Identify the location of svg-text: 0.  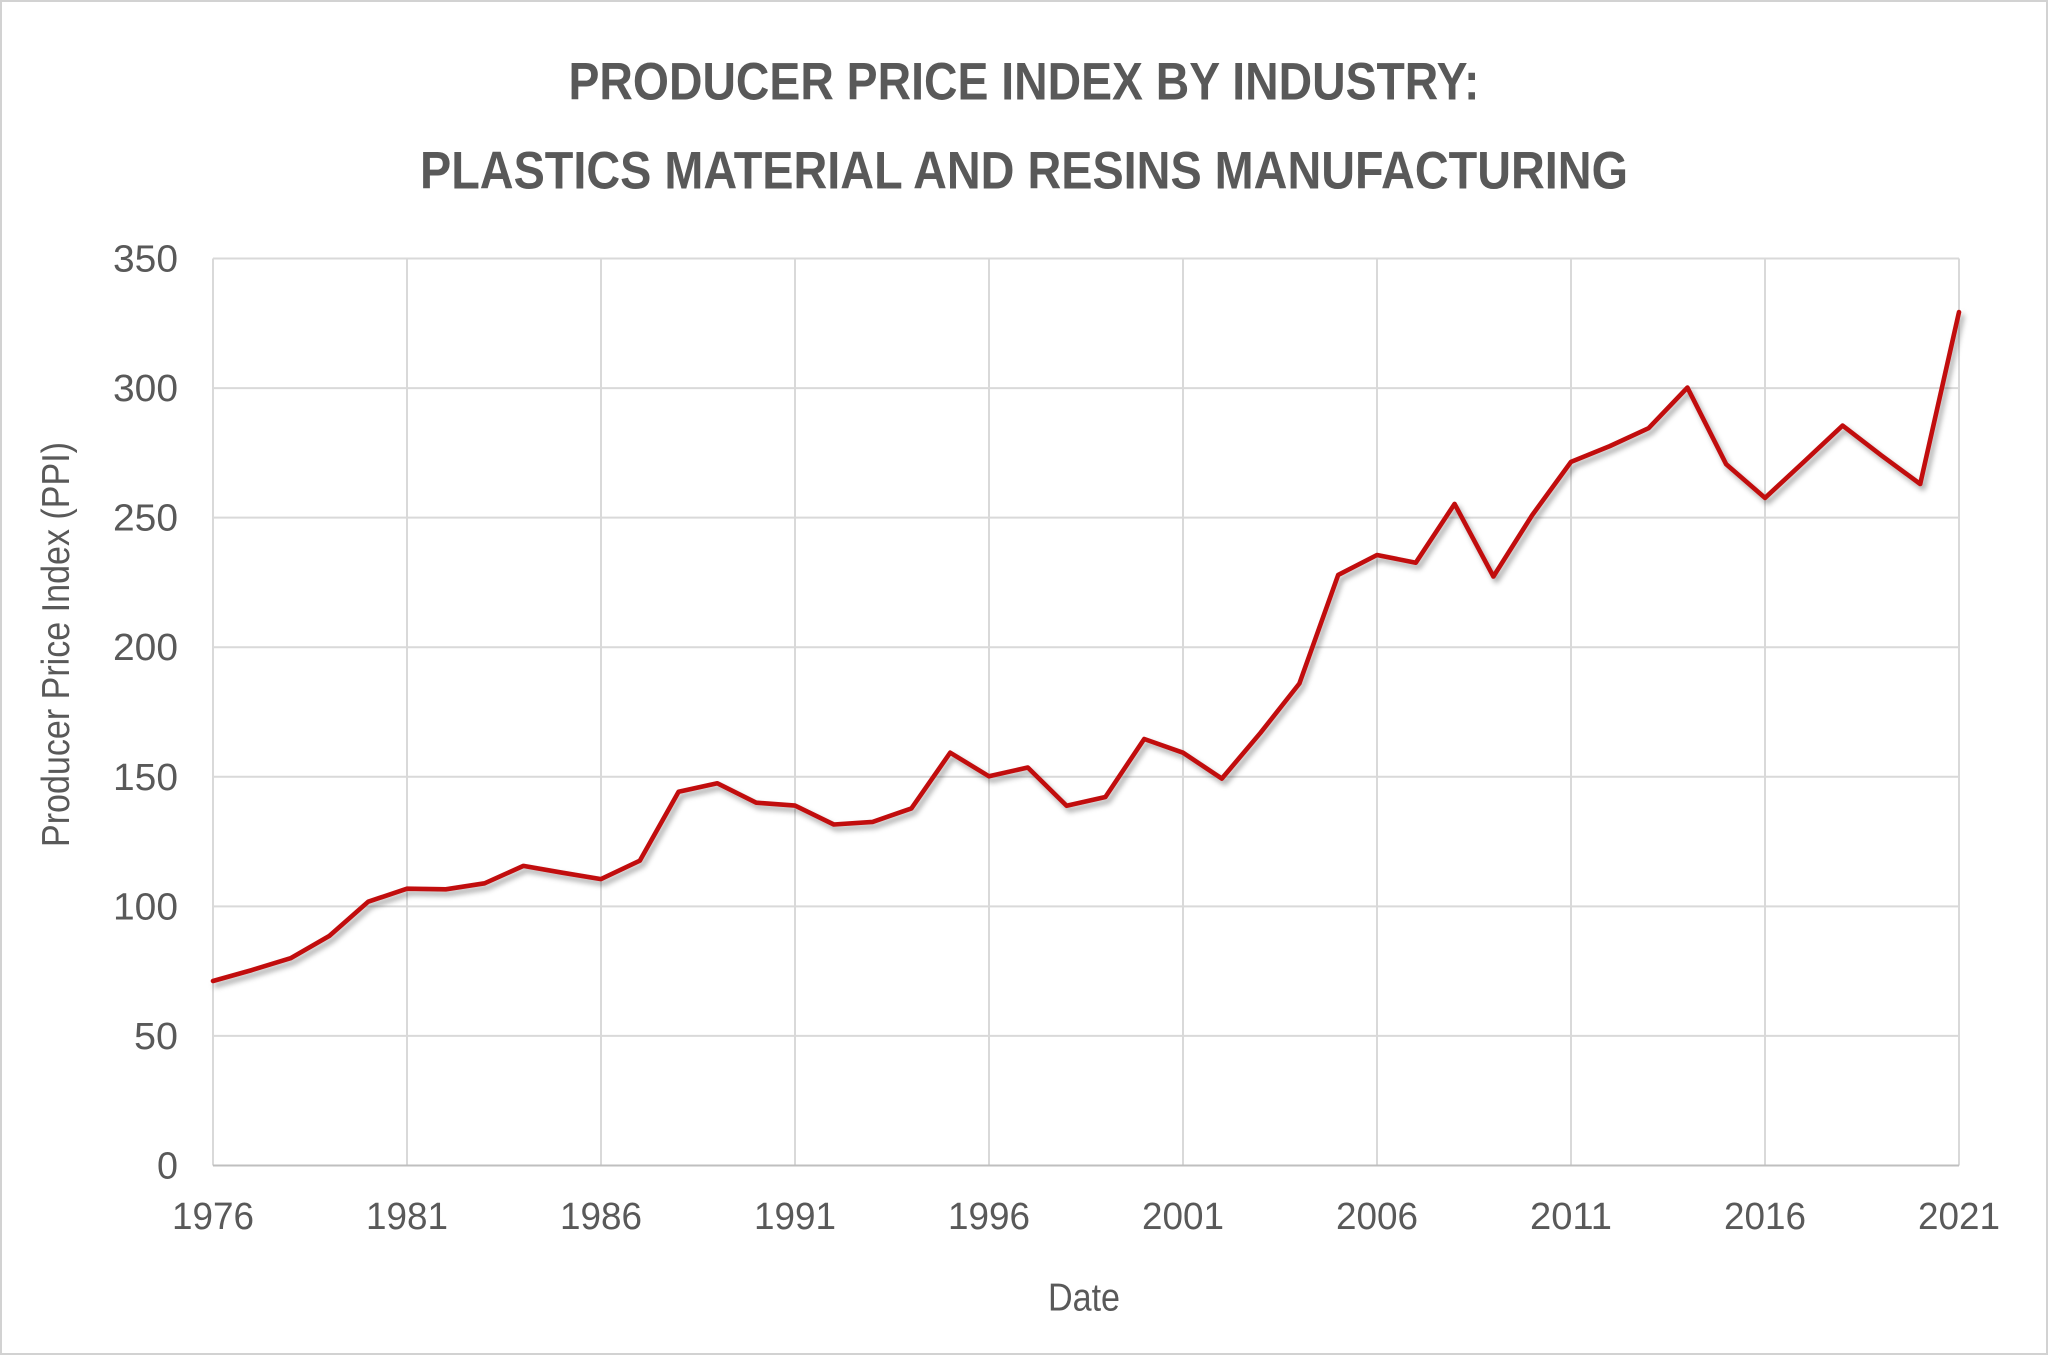
(167, 1167).